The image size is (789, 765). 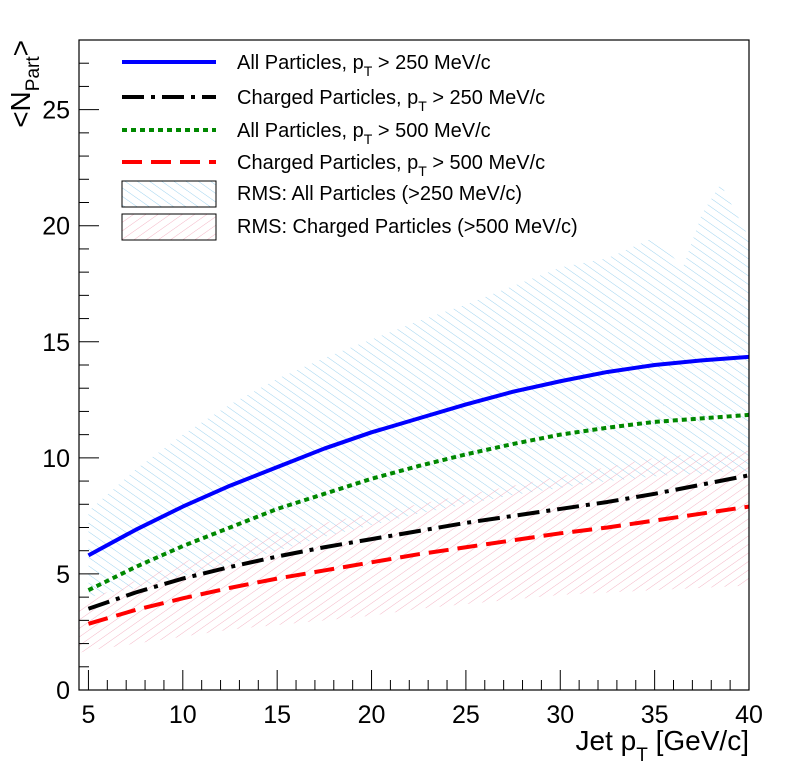 What do you see at coordinates (391, 100) in the screenshot?
I see `legend-label-charged-250: Charged Particles, pT > 250 MeV/c` at bounding box center [391, 100].